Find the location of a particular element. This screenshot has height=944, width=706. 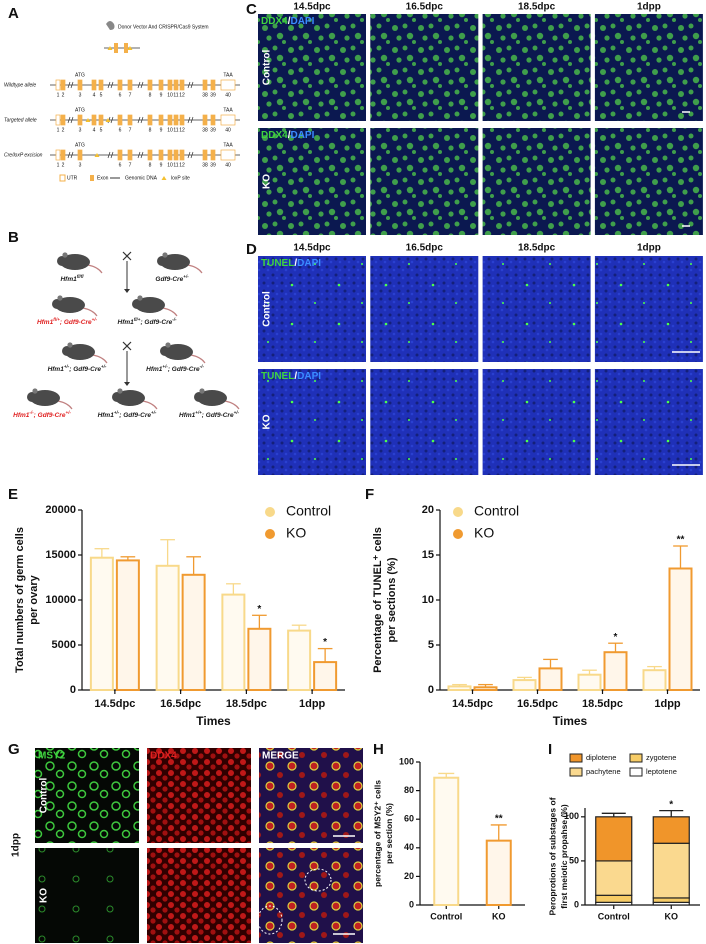

y-axis-label: per sections (%) is located at coordinates (392, 599).